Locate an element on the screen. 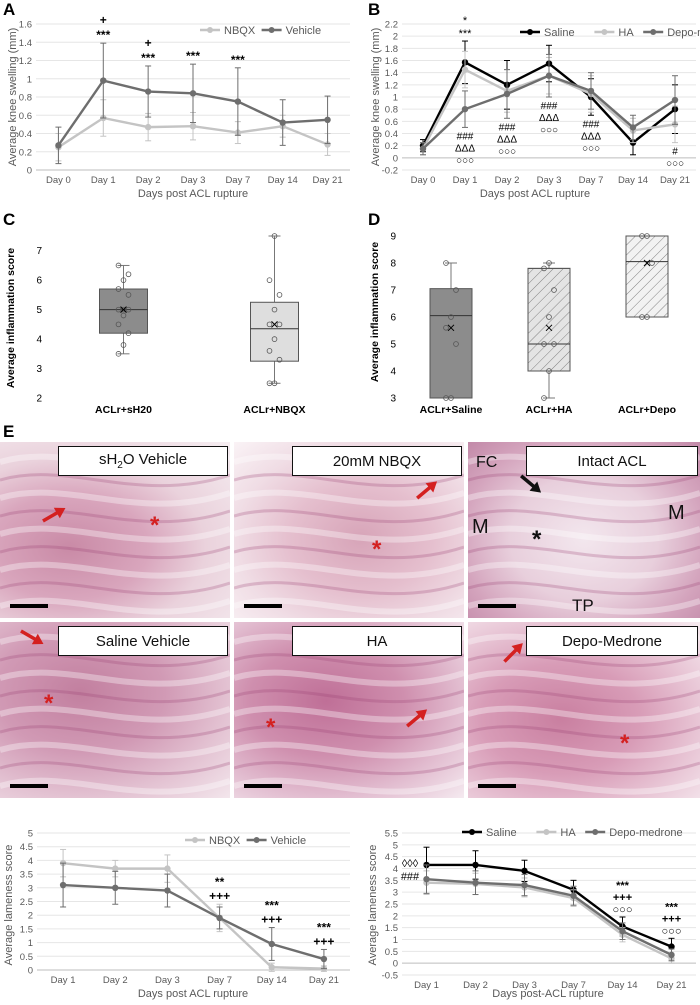  histology-label: HA is located at coordinates (377, 641).